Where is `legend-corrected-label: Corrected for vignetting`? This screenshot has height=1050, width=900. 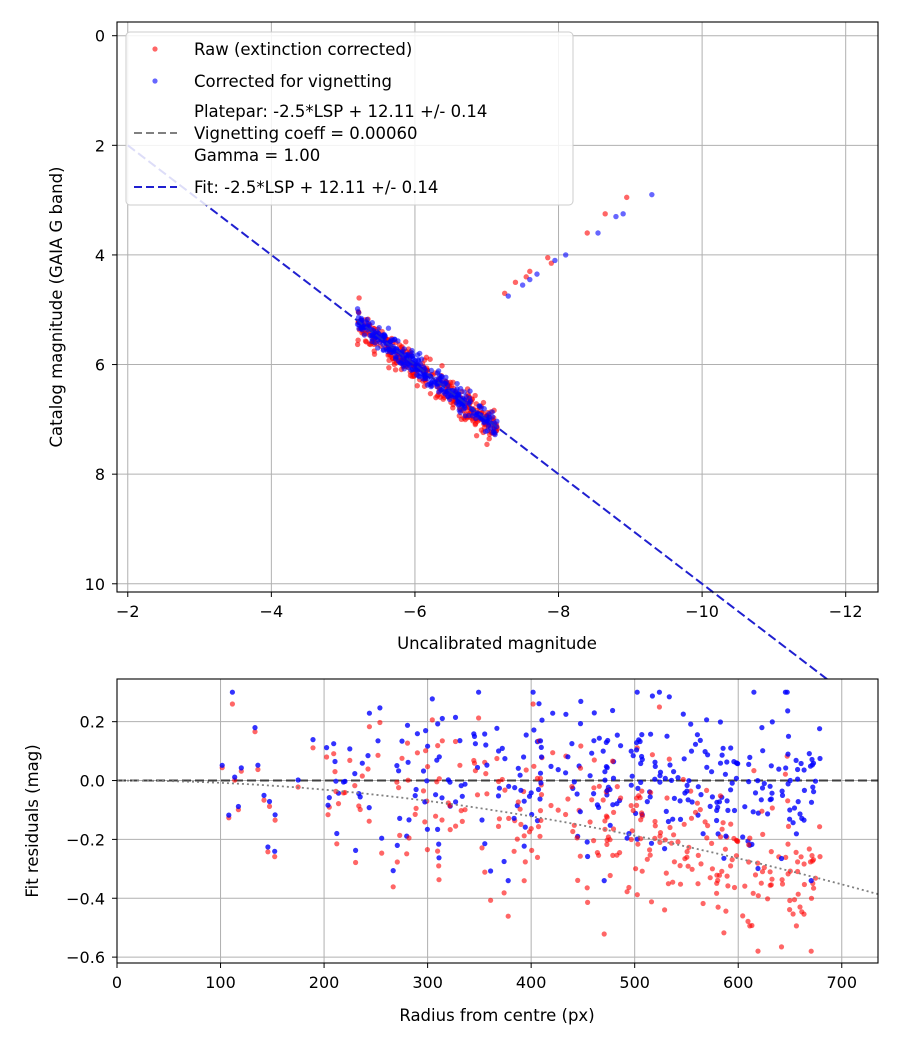
legend-corrected-label: Corrected for vignetting is located at coordinates (293, 81).